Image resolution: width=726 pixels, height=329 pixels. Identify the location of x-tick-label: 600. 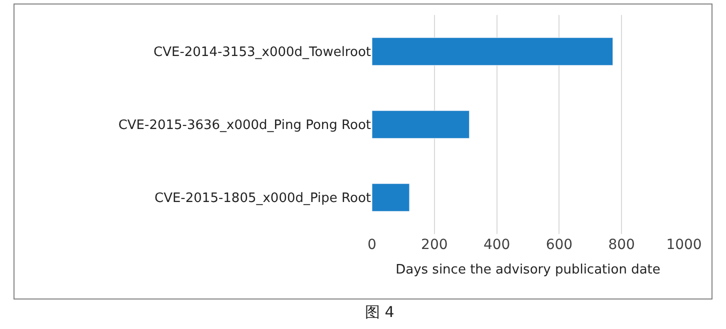
(559, 245).